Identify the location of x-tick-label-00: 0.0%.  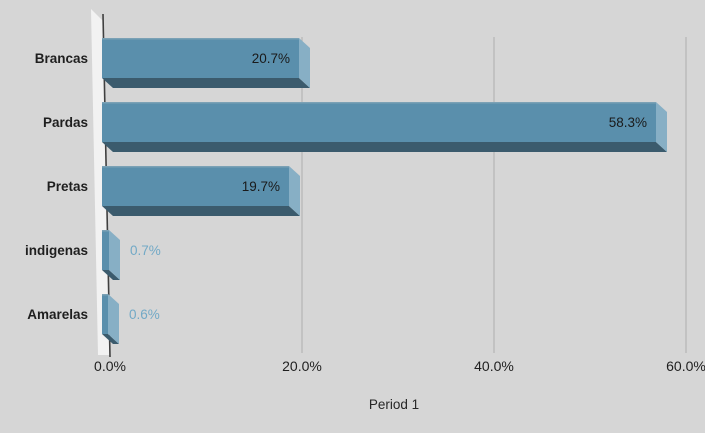
(110, 366).